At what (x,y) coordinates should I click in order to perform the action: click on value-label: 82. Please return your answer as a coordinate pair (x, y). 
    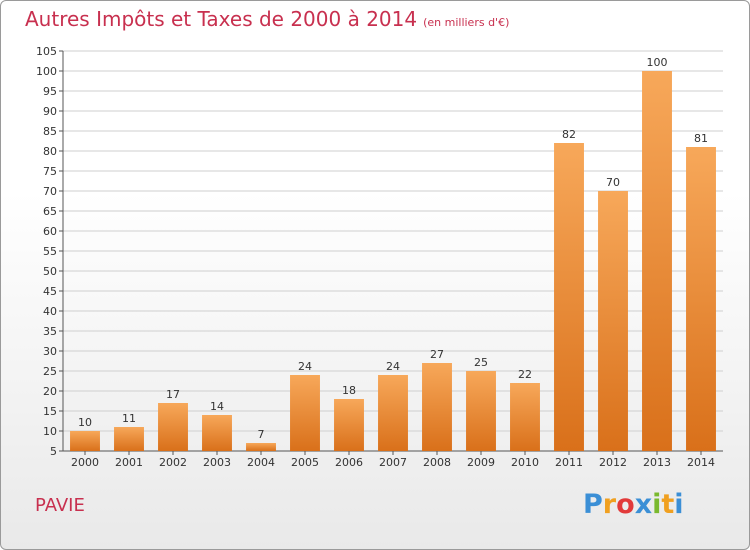
    Looking at the image, I should click on (569, 134).